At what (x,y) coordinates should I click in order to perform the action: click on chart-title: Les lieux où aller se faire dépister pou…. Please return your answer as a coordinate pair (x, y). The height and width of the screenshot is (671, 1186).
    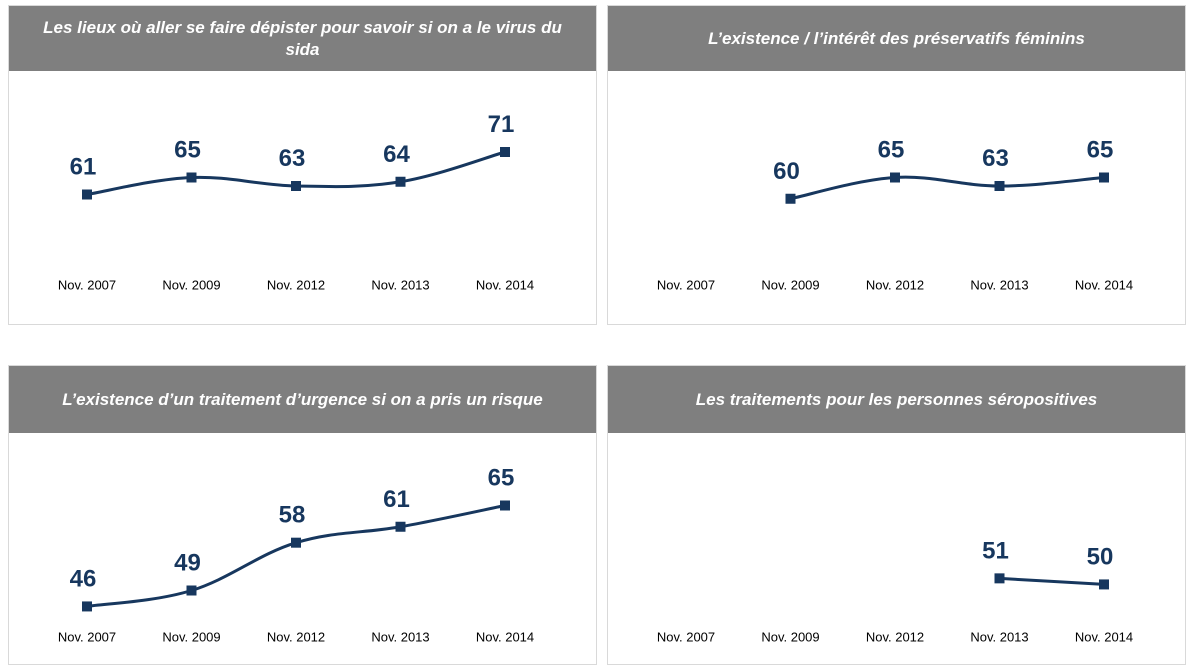
    Looking at the image, I should click on (302, 38).